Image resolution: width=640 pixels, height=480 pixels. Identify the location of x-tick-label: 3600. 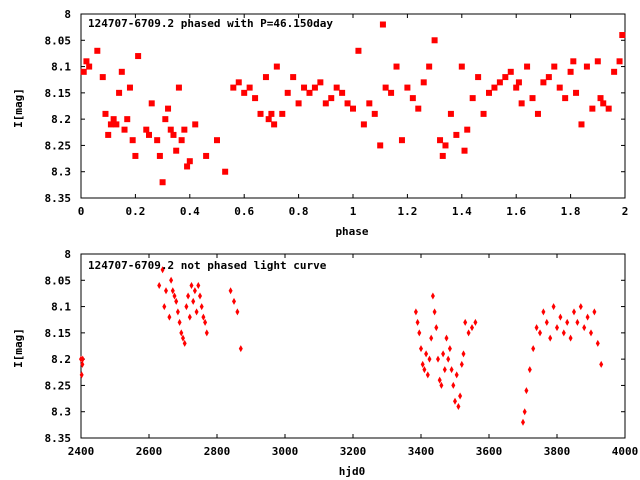
(489, 451).